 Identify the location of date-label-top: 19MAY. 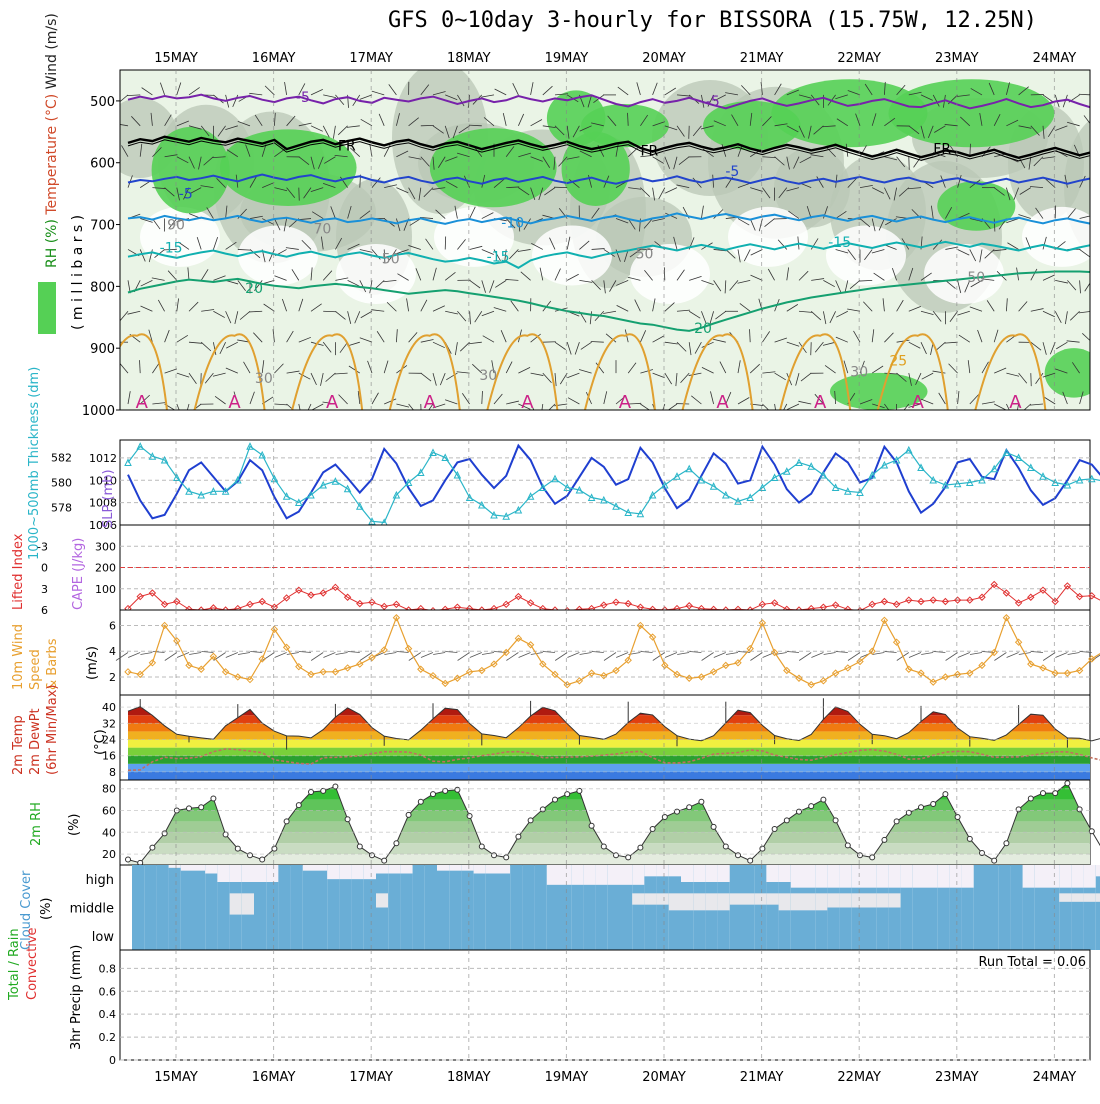
(567, 58).